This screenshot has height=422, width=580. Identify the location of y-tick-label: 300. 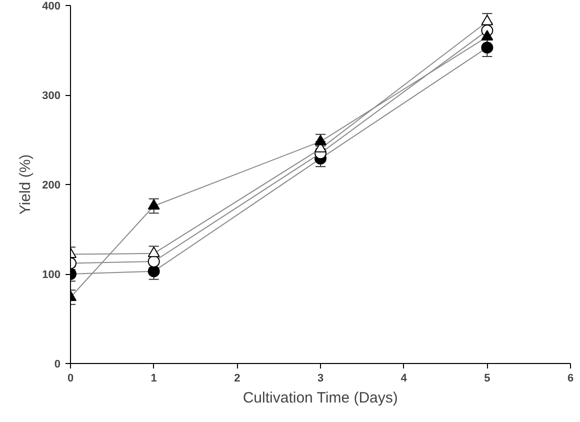
(51, 96).